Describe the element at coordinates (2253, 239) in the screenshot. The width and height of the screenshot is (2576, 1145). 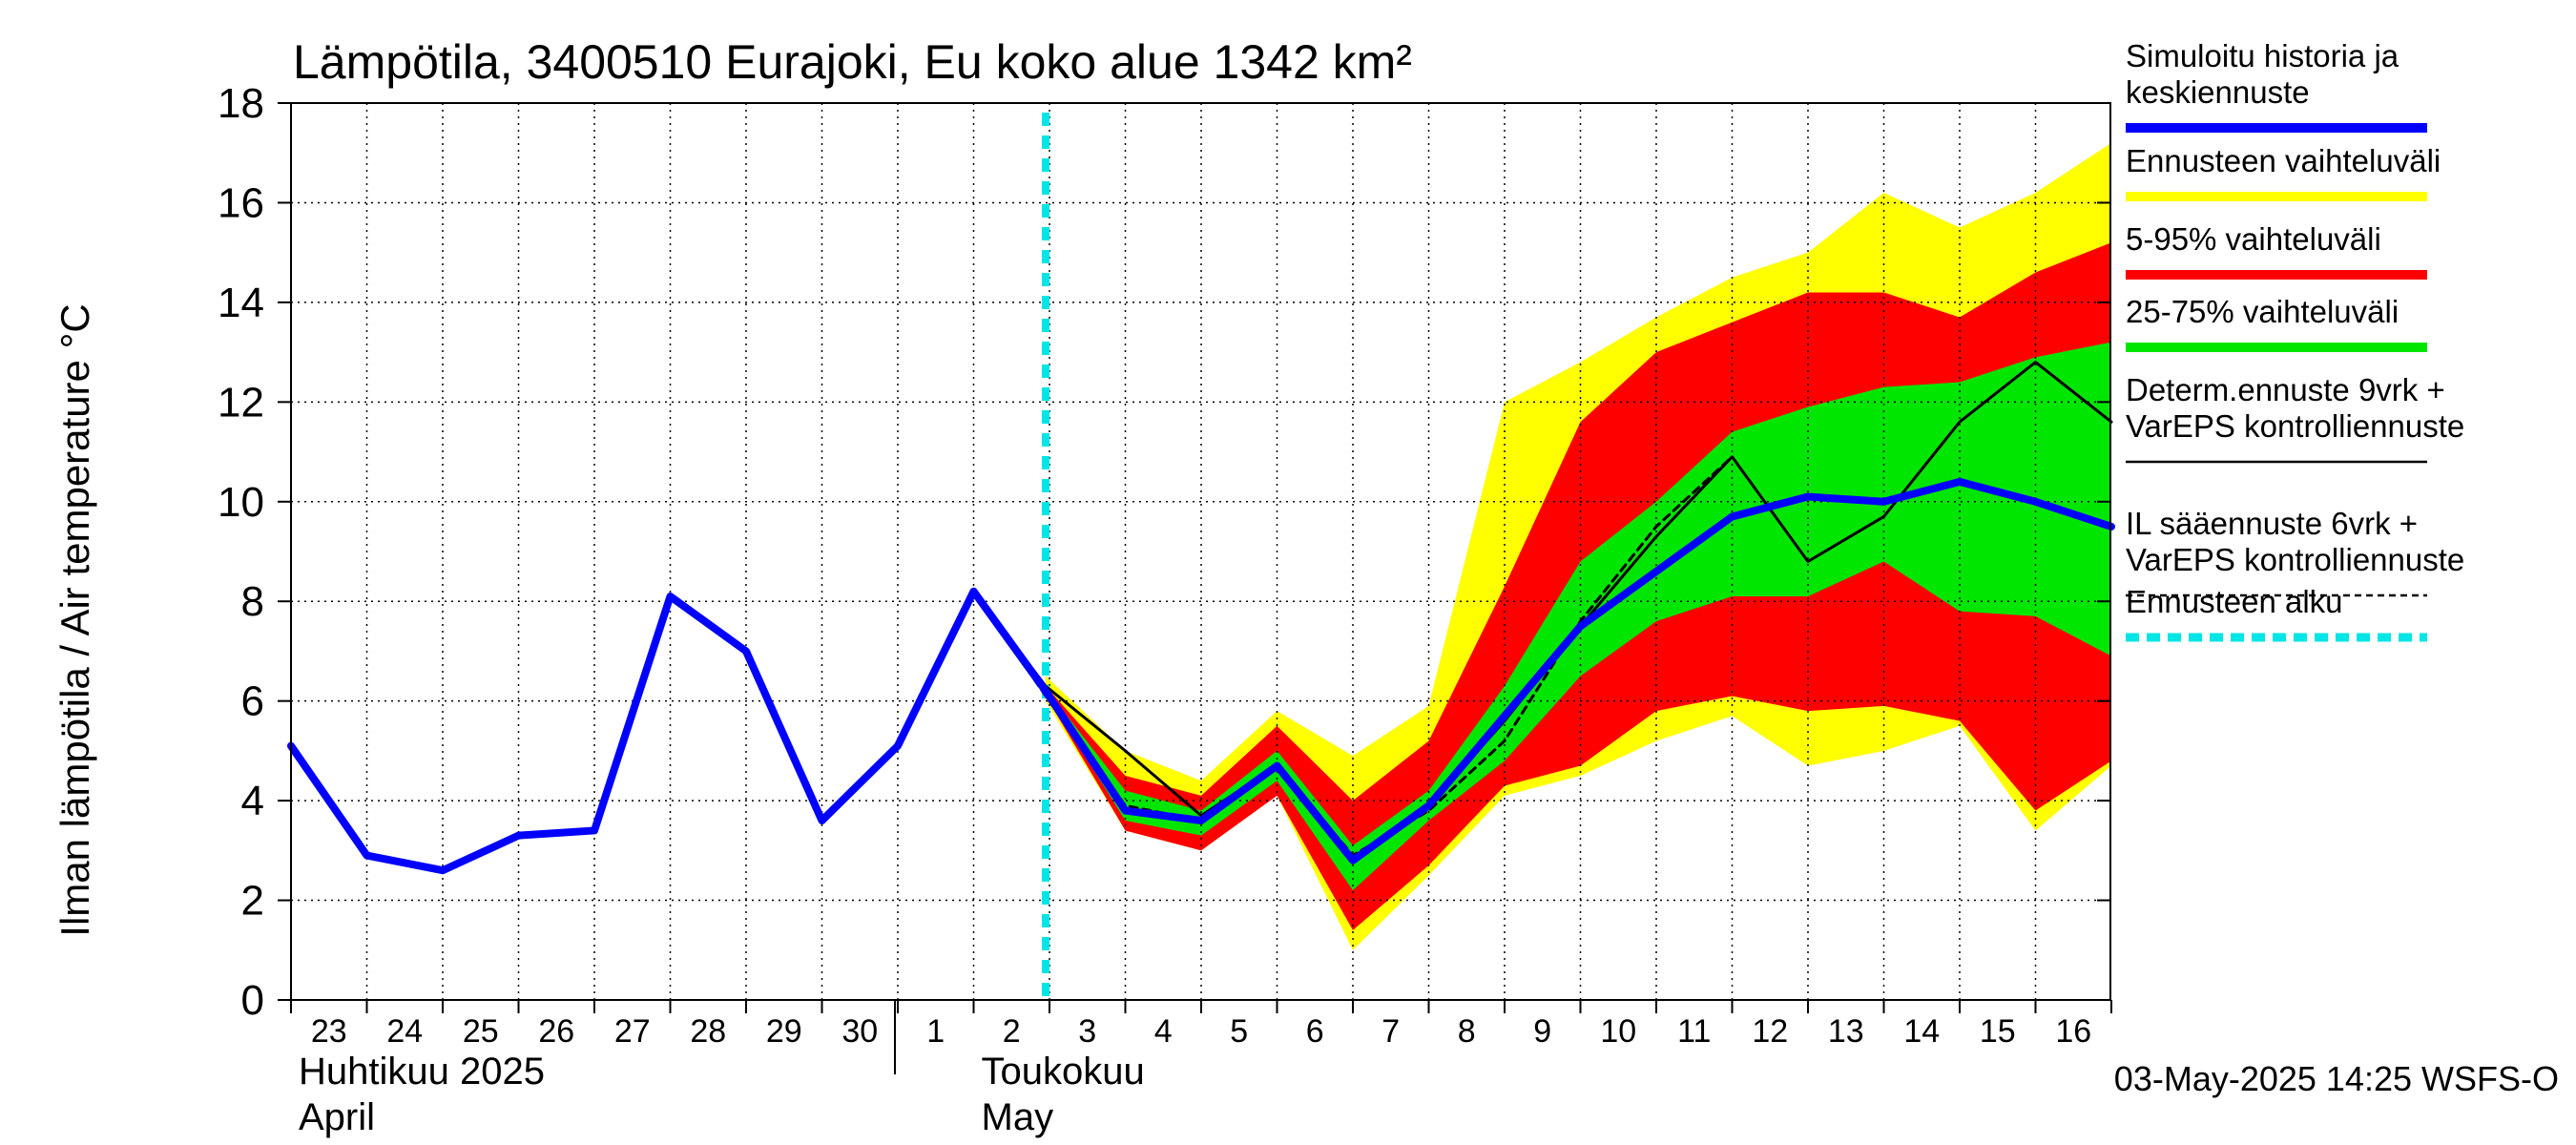
I see `legend-label-2-0: 5-95% vaihteluväli` at that location.